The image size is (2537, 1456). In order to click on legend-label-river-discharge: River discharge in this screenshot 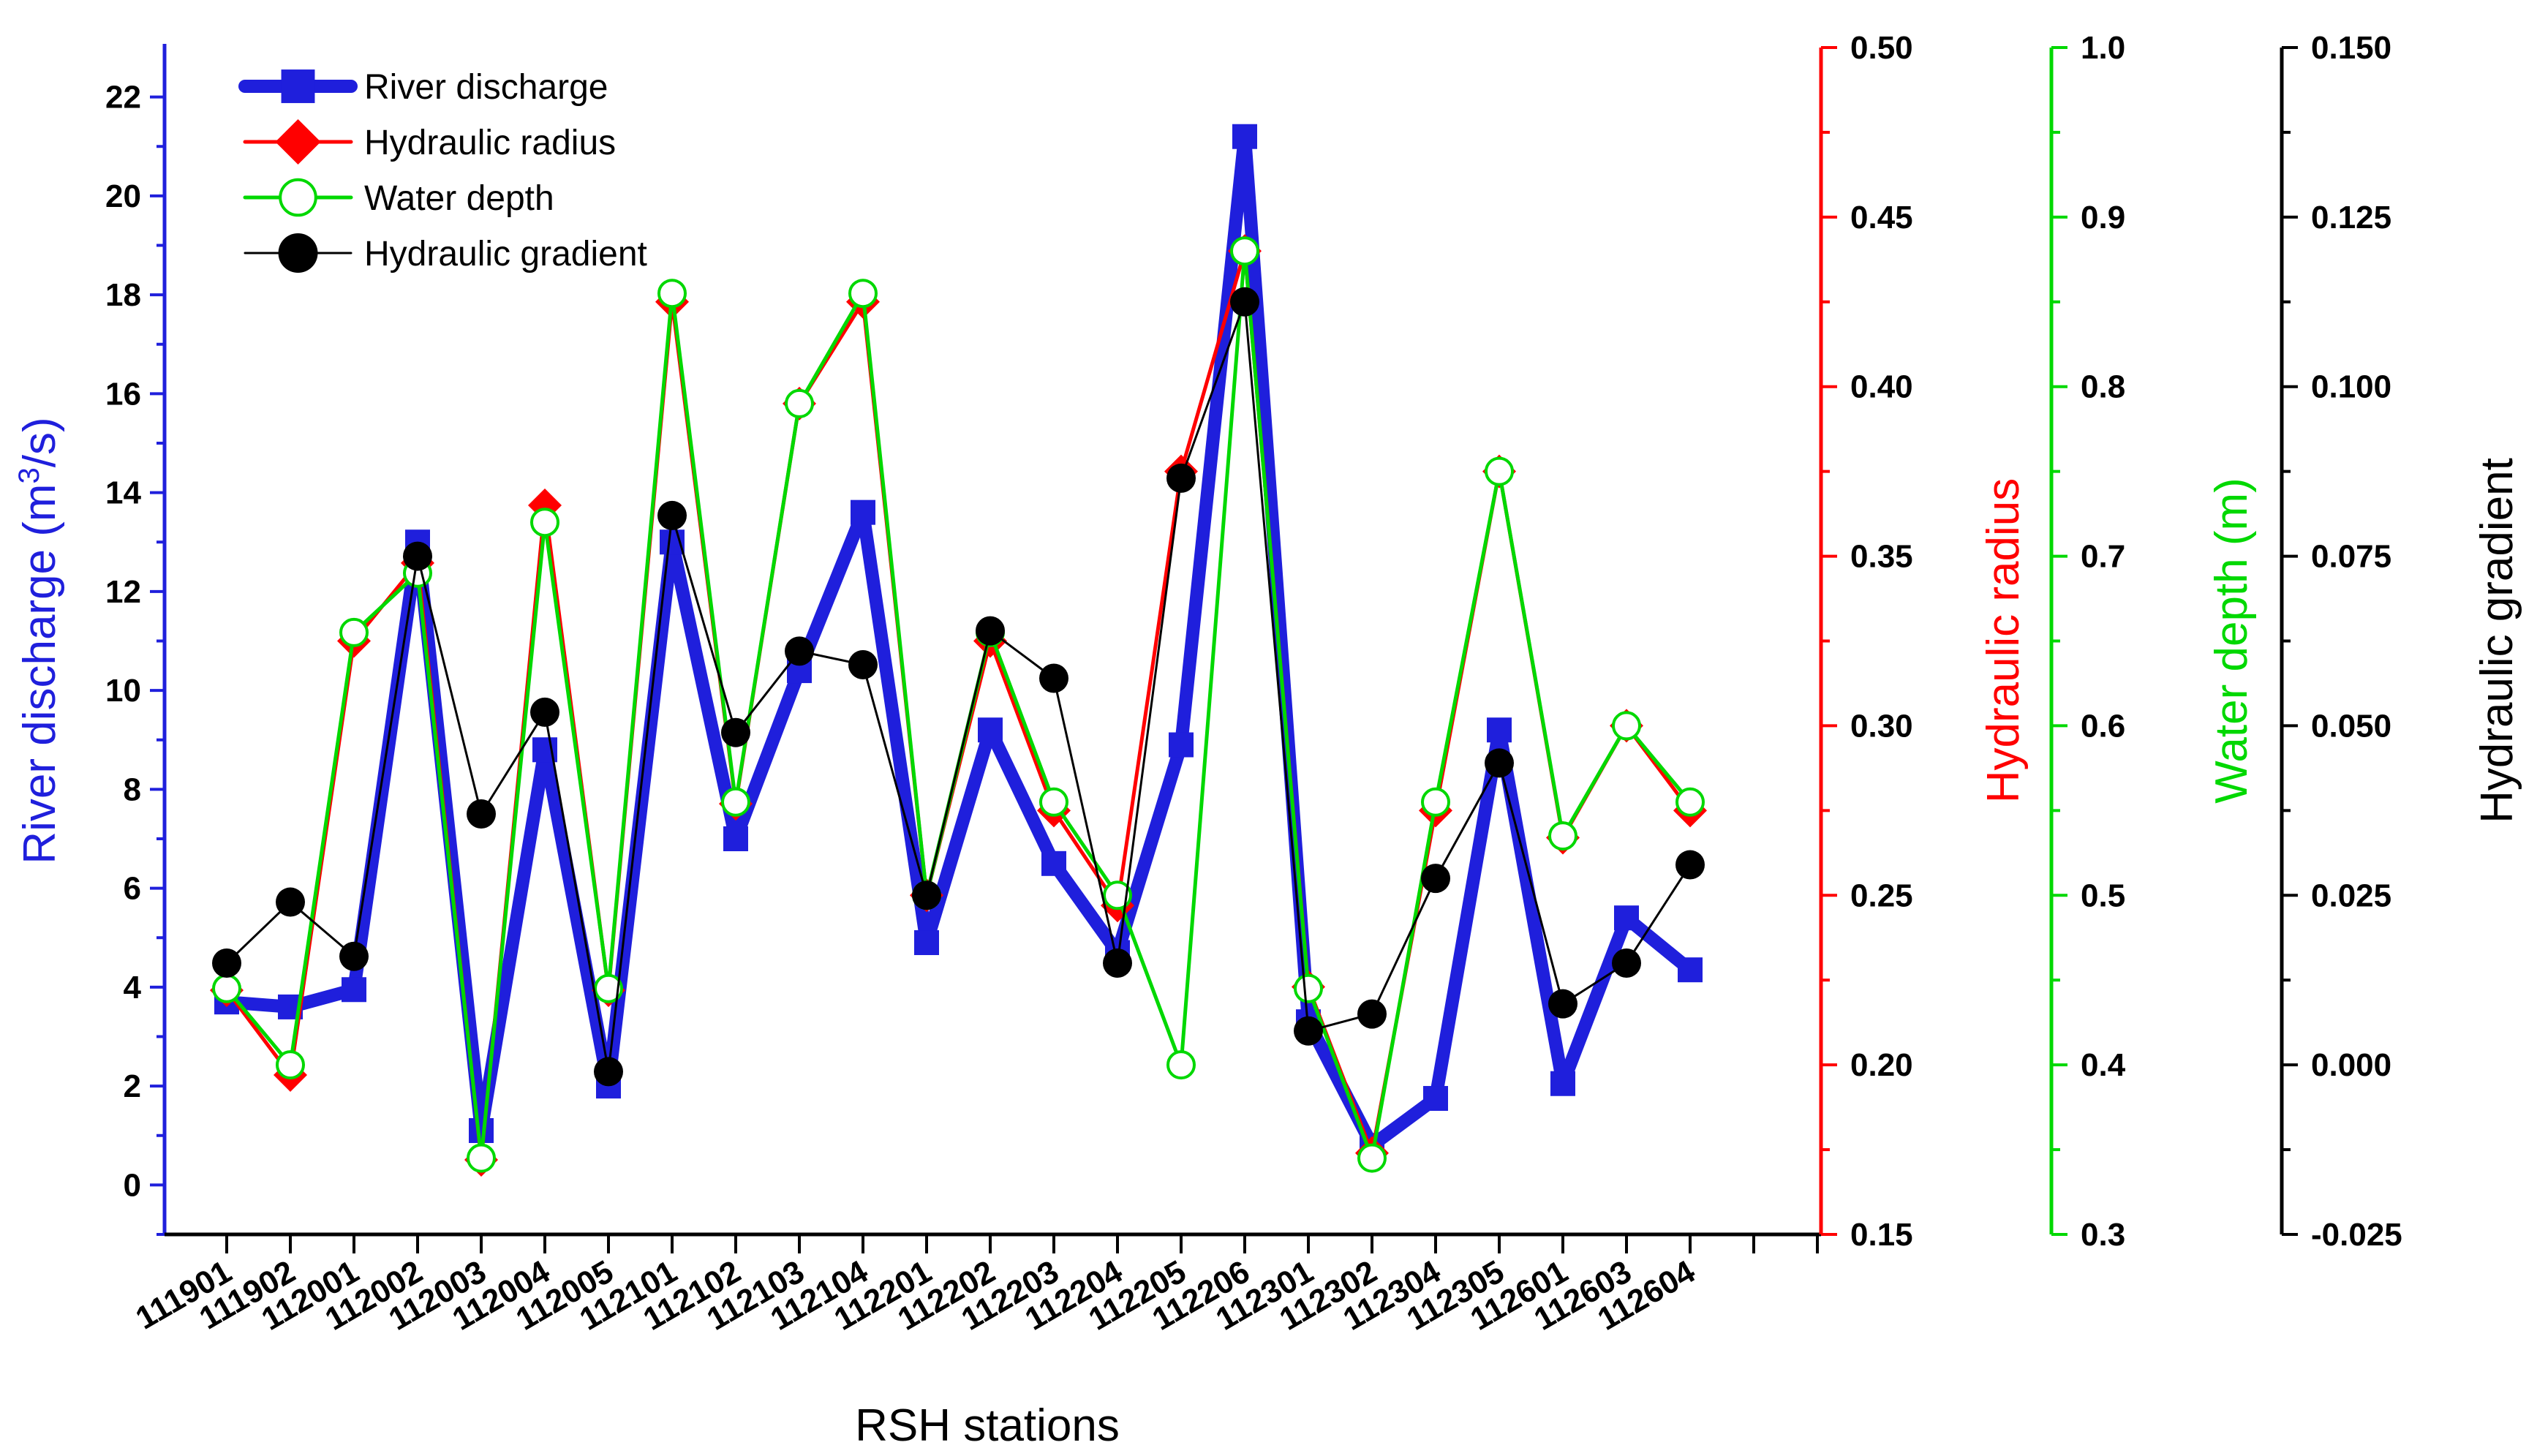, I will do `click(486, 87)`.